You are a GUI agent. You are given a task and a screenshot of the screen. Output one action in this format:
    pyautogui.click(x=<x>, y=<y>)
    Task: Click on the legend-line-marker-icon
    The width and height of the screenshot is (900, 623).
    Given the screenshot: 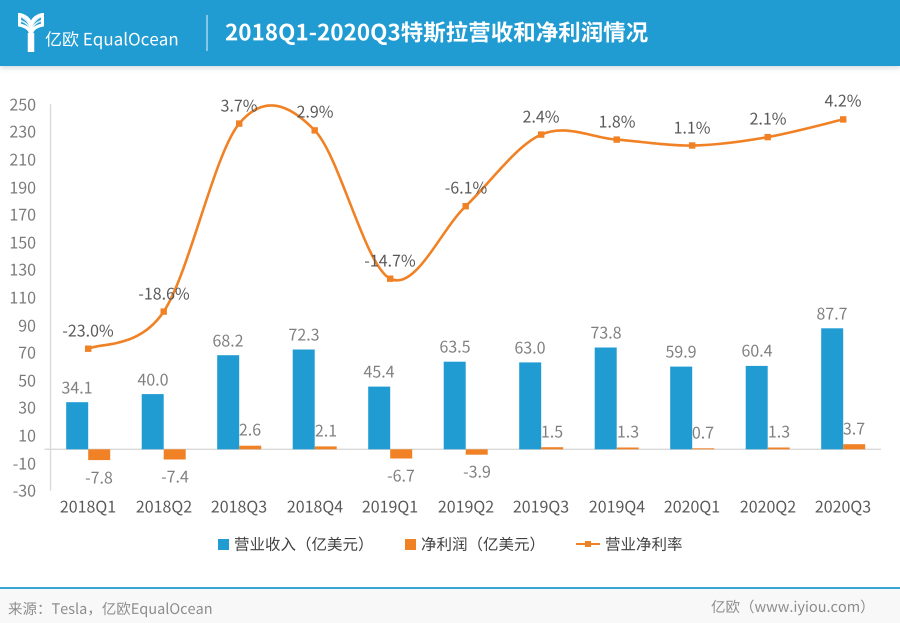 What is the action you would take?
    pyautogui.click(x=587, y=544)
    